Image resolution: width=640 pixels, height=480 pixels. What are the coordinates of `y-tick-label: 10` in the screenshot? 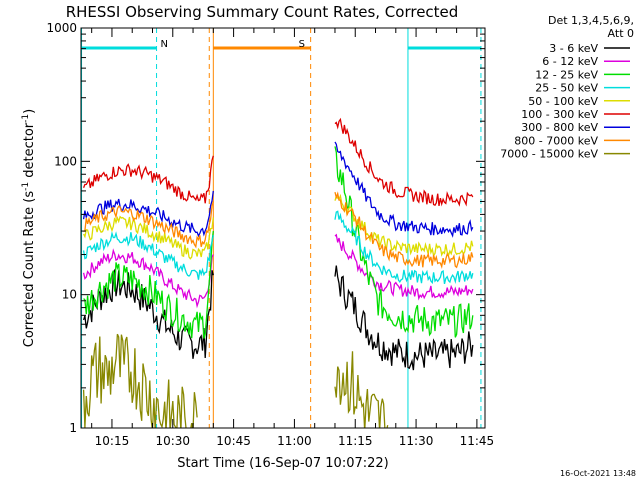 It's located at (69, 295).